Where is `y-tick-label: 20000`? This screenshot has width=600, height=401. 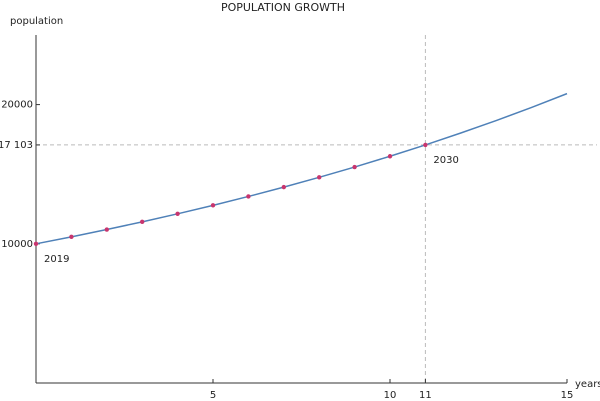 y-tick-label: 20000 is located at coordinates (17, 105).